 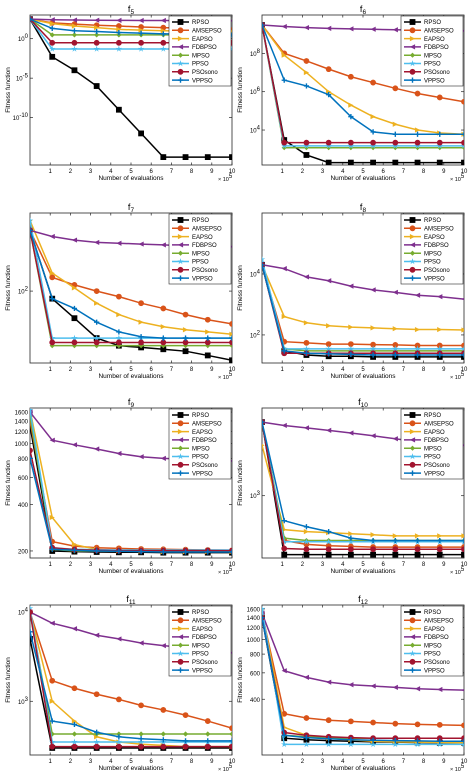 I want to click on legend-label: VPPSO, so click(x=202, y=671).